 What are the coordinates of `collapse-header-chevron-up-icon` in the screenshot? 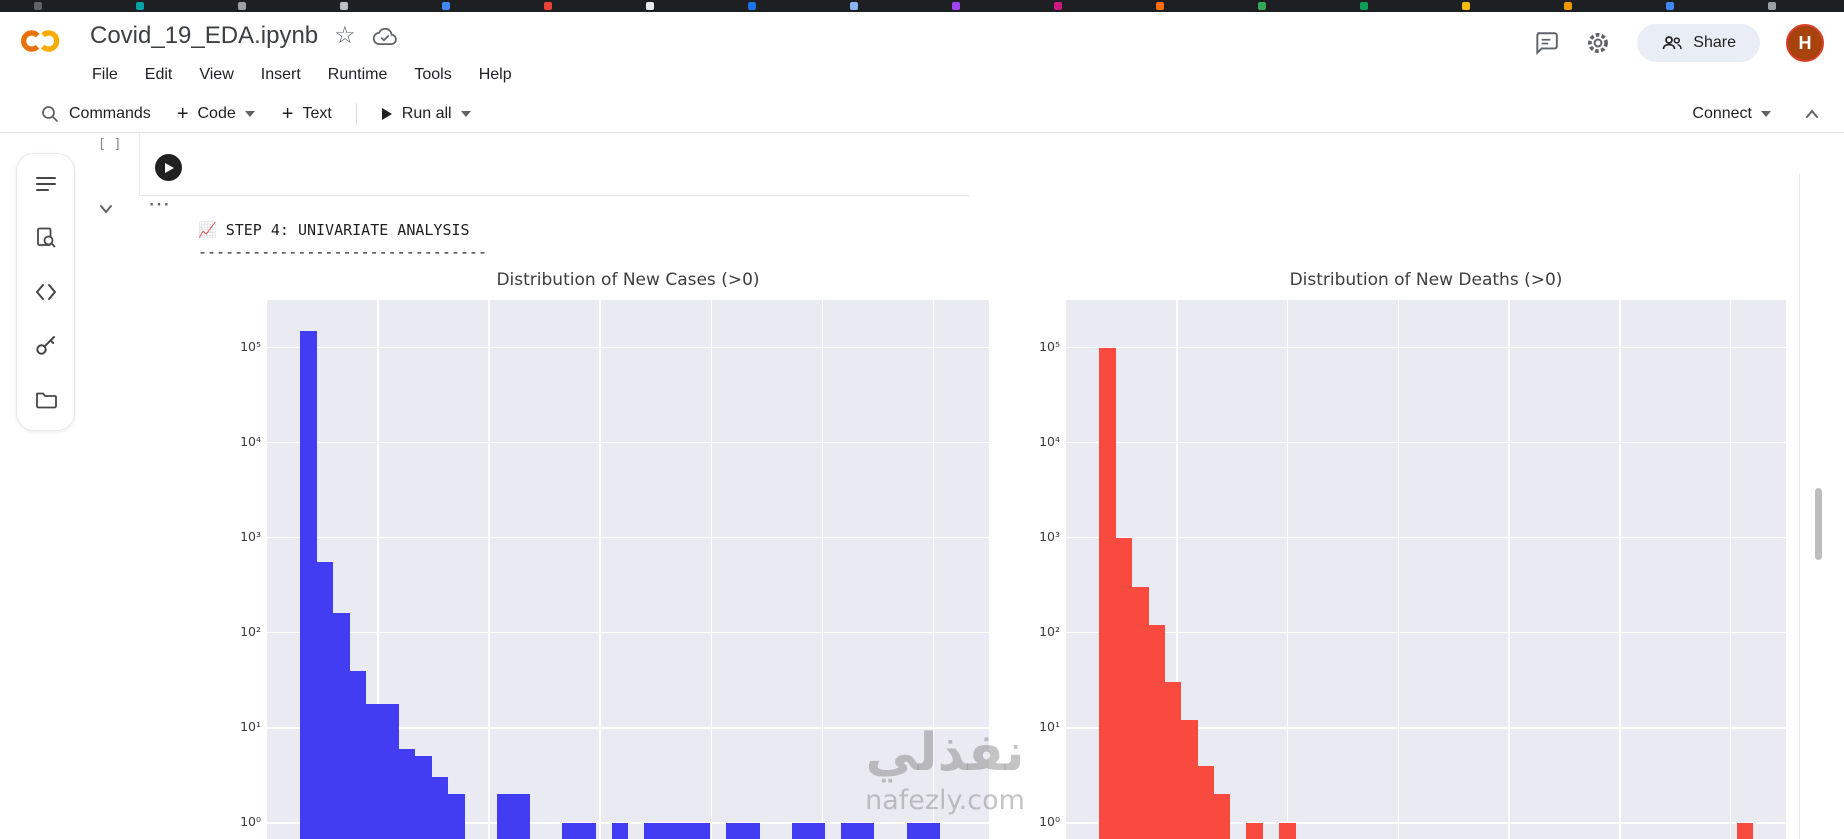 It's located at (1812, 114).